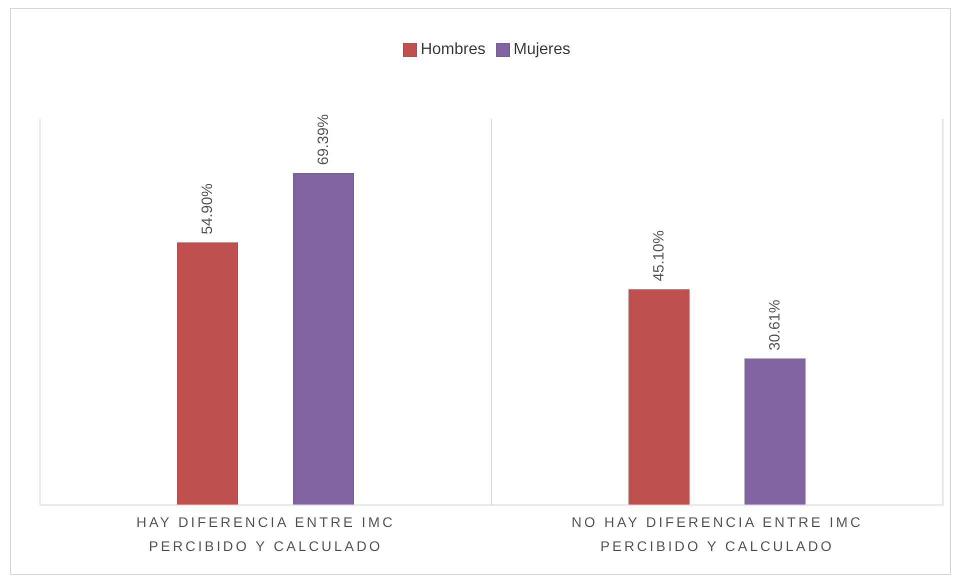 This screenshot has width=955, height=582. Describe the element at coordinates (453, 49) in the screenshot. I see `legend-label: Hombres` at that location.